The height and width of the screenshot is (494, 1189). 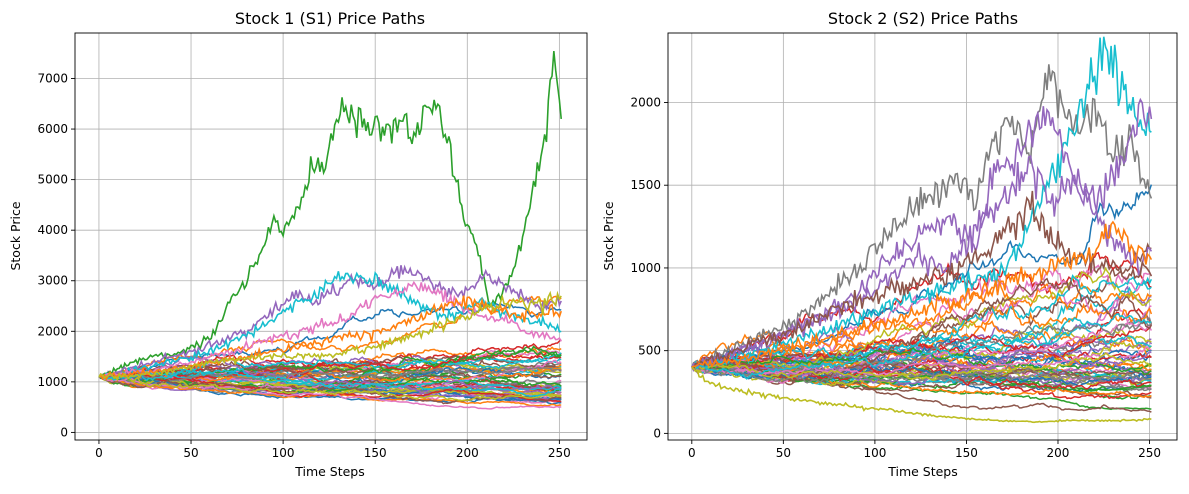 What do you see at coordinates (52, 129) in the screenshot?
I see `y-tick-label: 6000` at bounding box center [52, 129].